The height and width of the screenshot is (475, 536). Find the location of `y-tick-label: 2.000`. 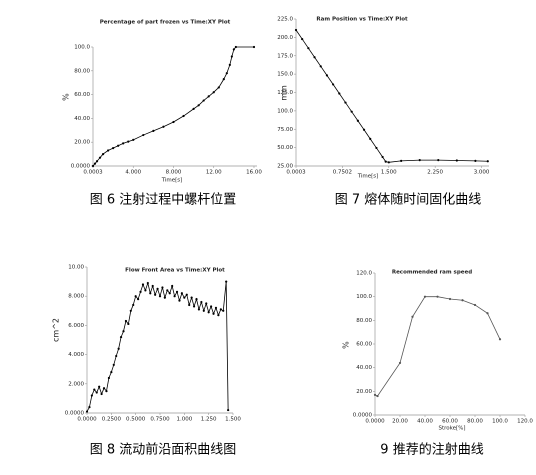

y-tick-label: 2.000 is located at coordinates (76, 384).